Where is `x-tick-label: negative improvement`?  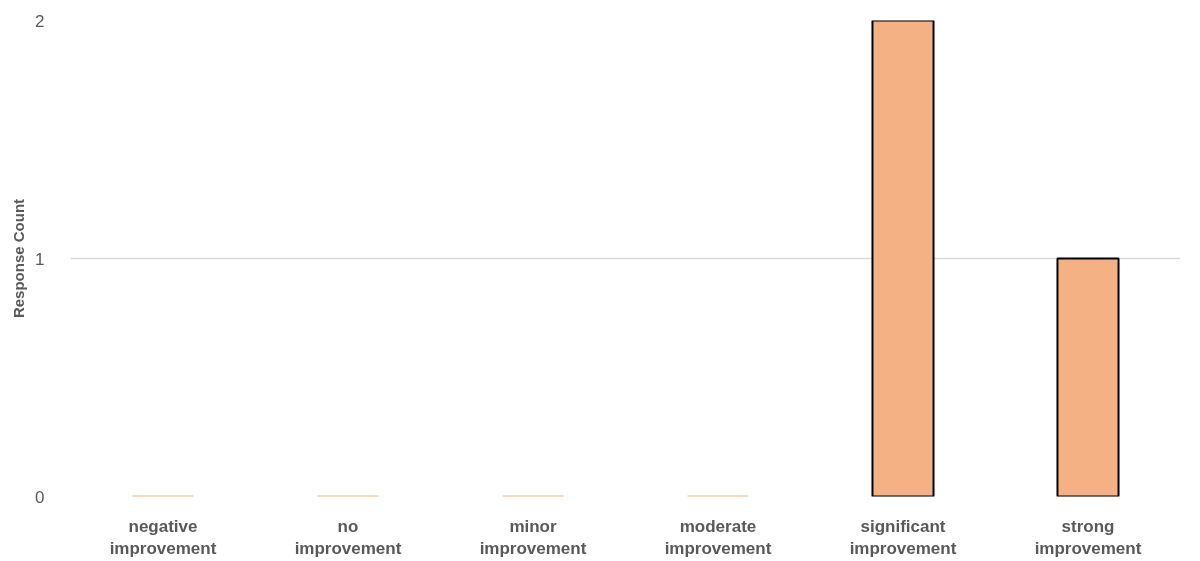
x-tick-label: negative improvement is located at coordinates (163, 537).